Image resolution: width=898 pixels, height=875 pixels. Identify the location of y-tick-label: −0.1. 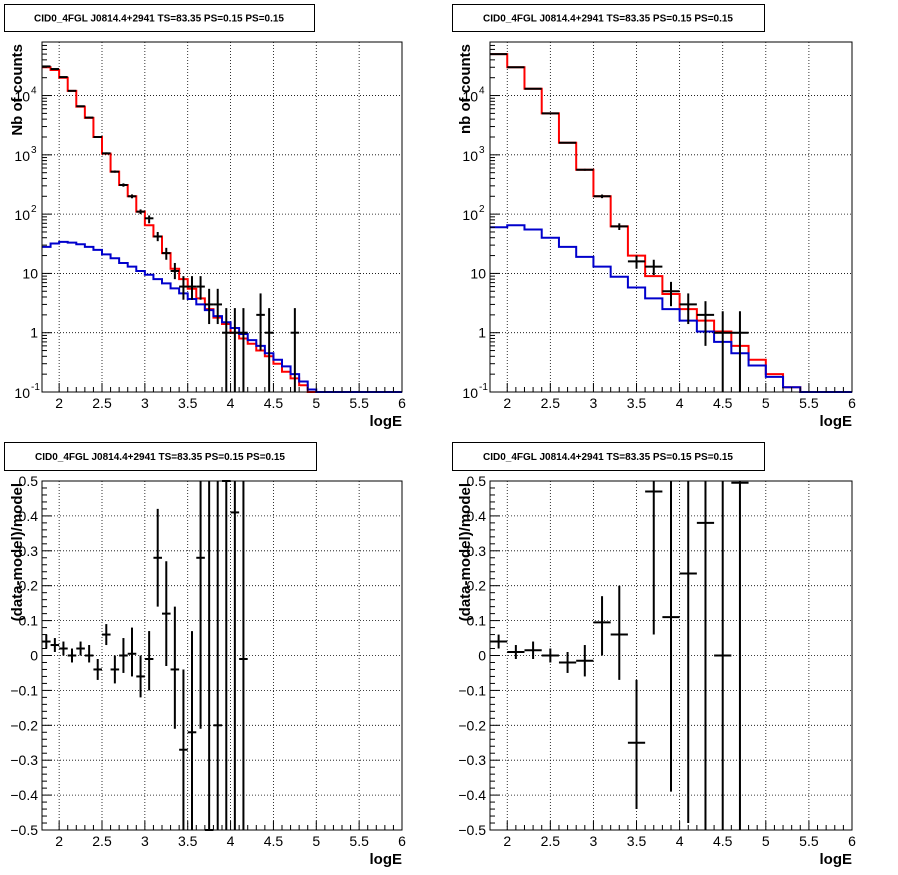
(472, 690).